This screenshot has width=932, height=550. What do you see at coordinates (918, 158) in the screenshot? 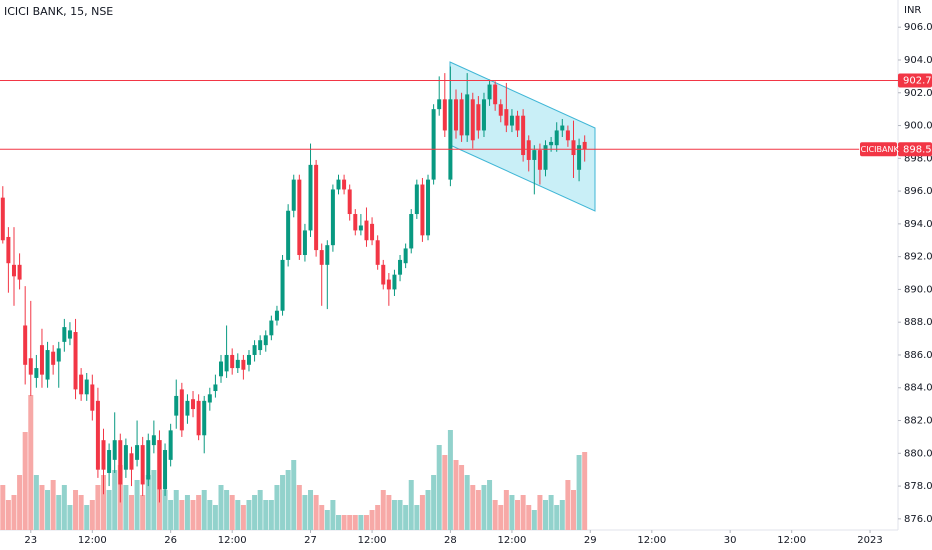
I see `y-tick-label: 898.00` at bounding box center [918, 158].